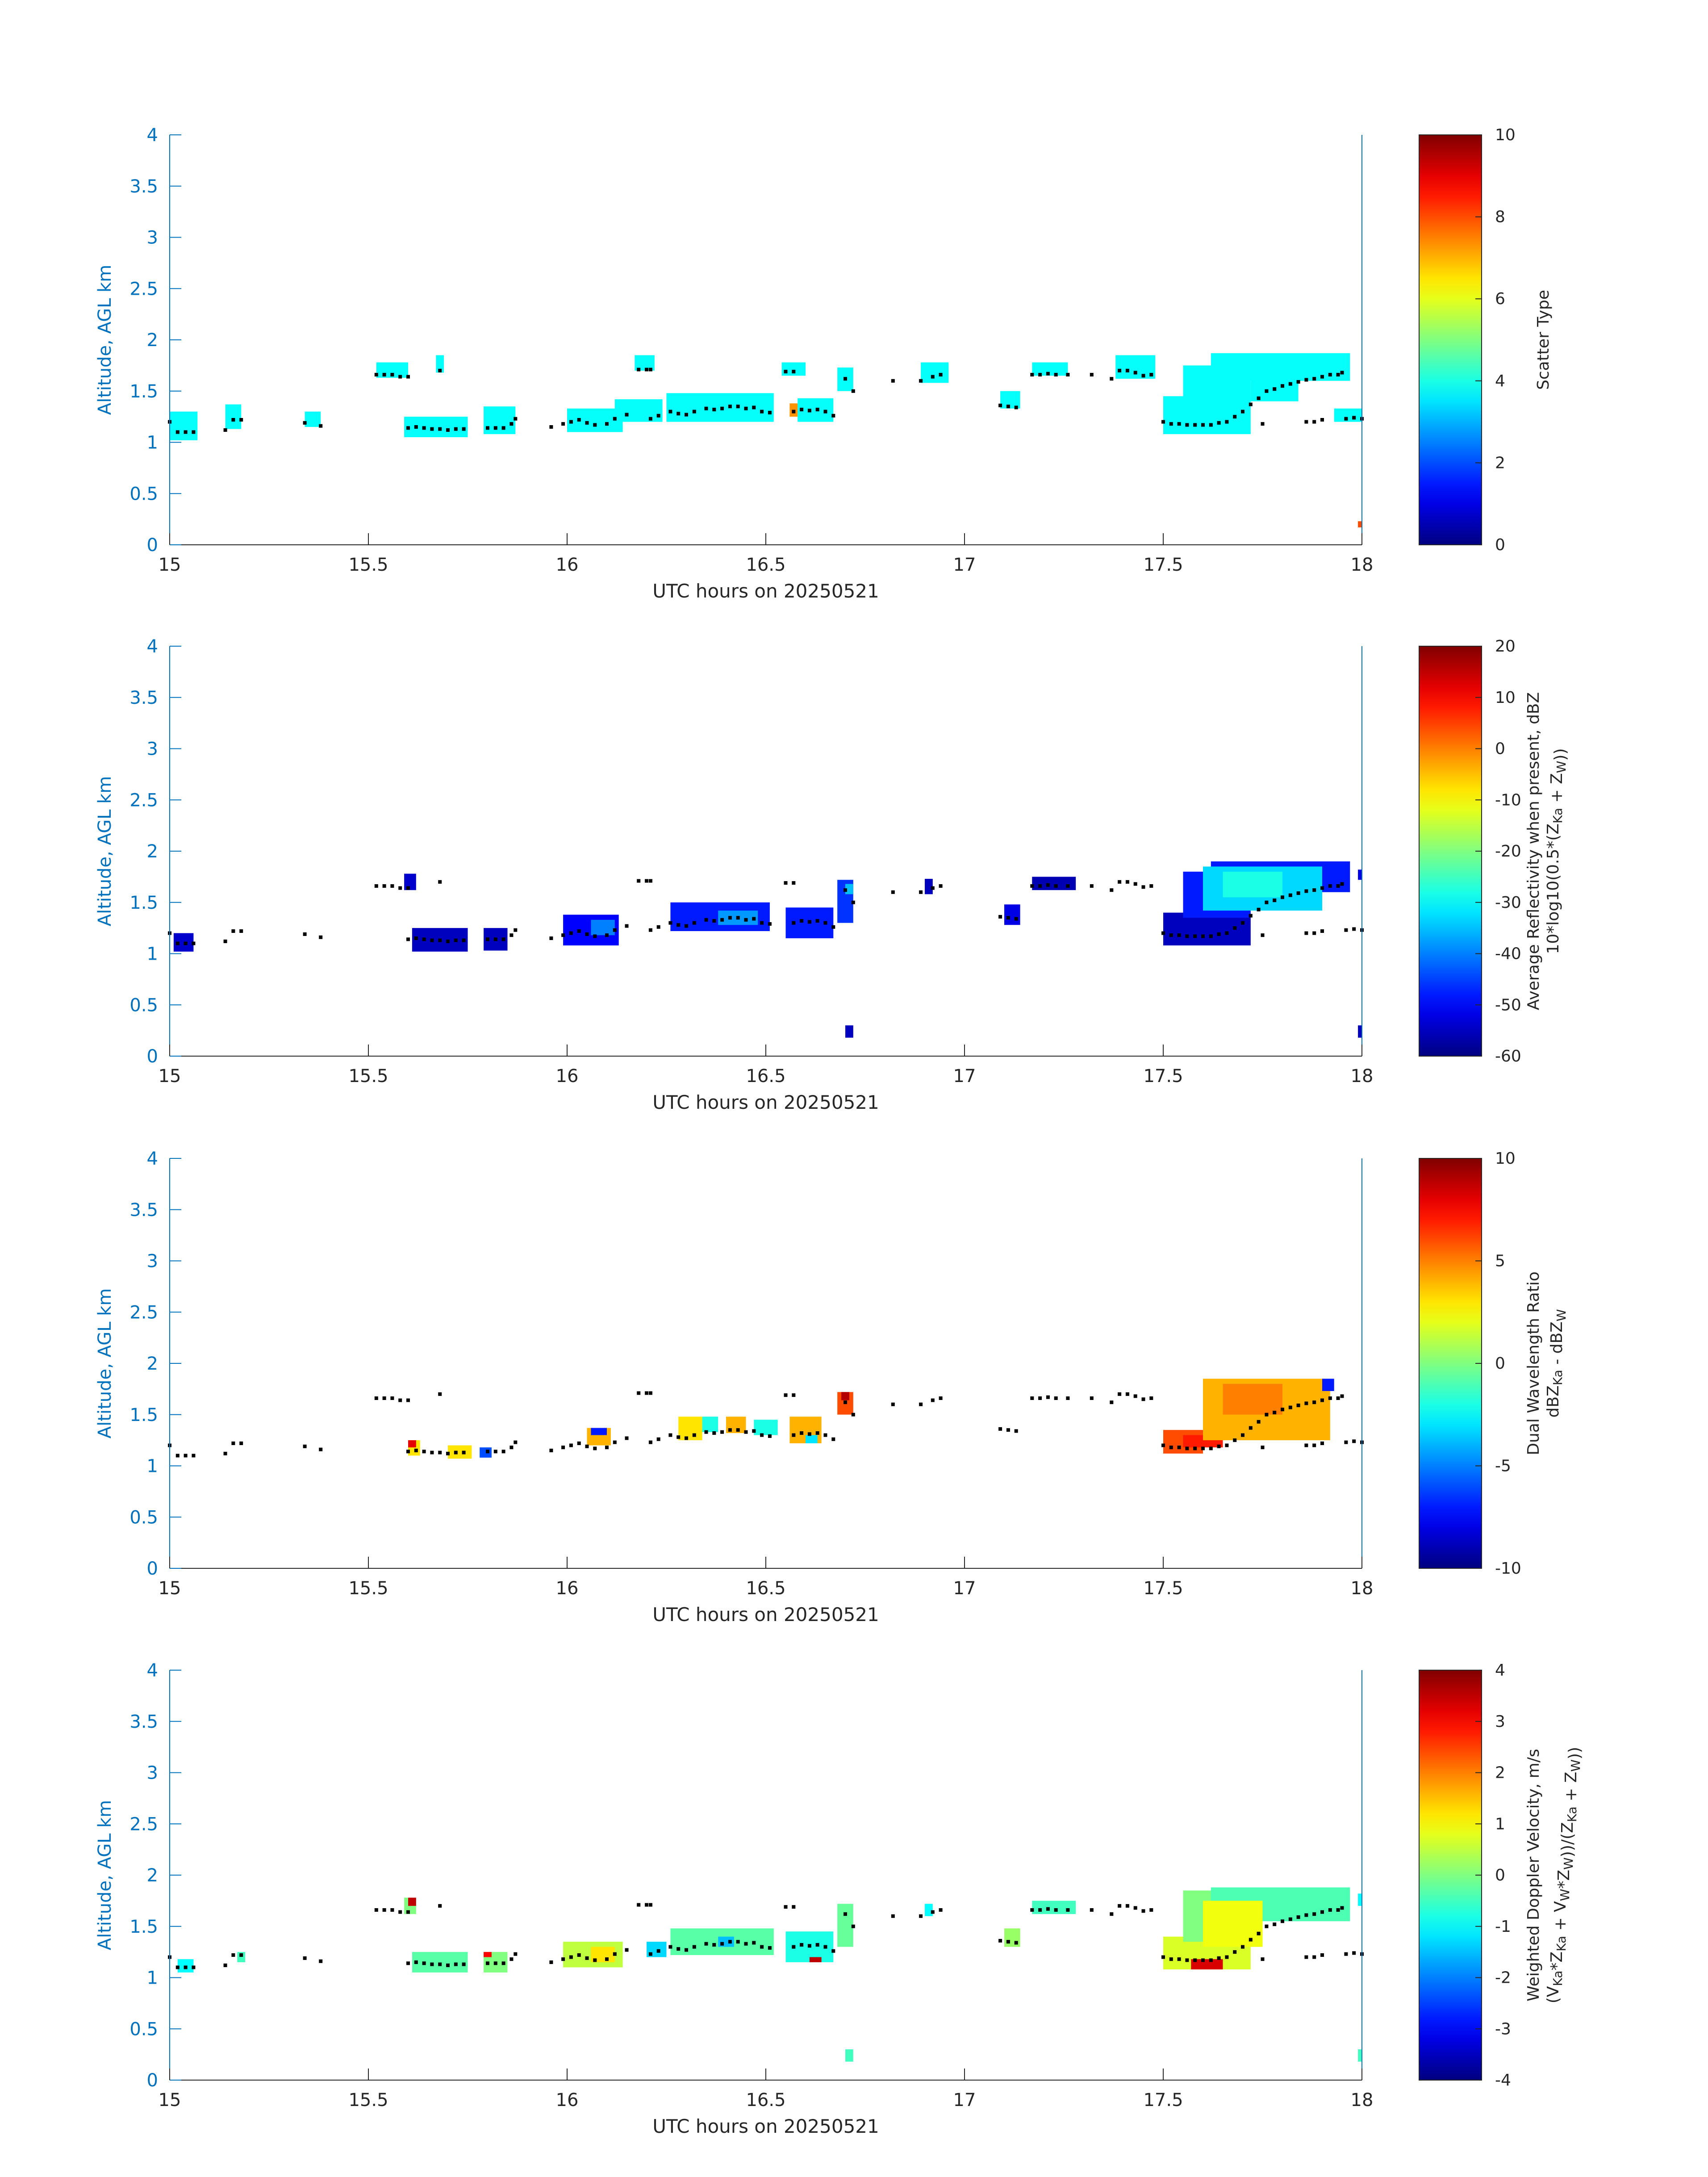  Describe the element at coordinates (1503, 1978) in the screenshot. I see `colorbar-tick-label: -2` at that location.